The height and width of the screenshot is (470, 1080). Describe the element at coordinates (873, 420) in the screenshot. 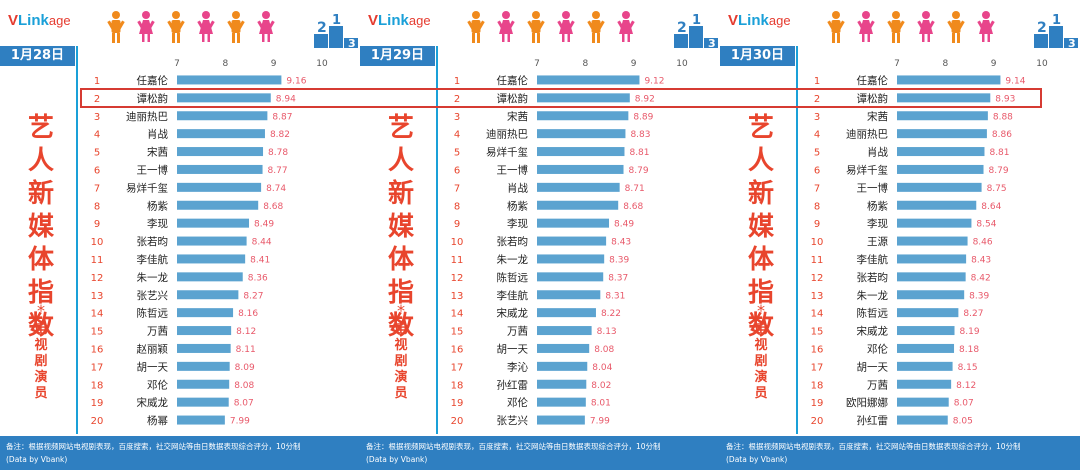

I see `category-label: 孙红雷` at that location.